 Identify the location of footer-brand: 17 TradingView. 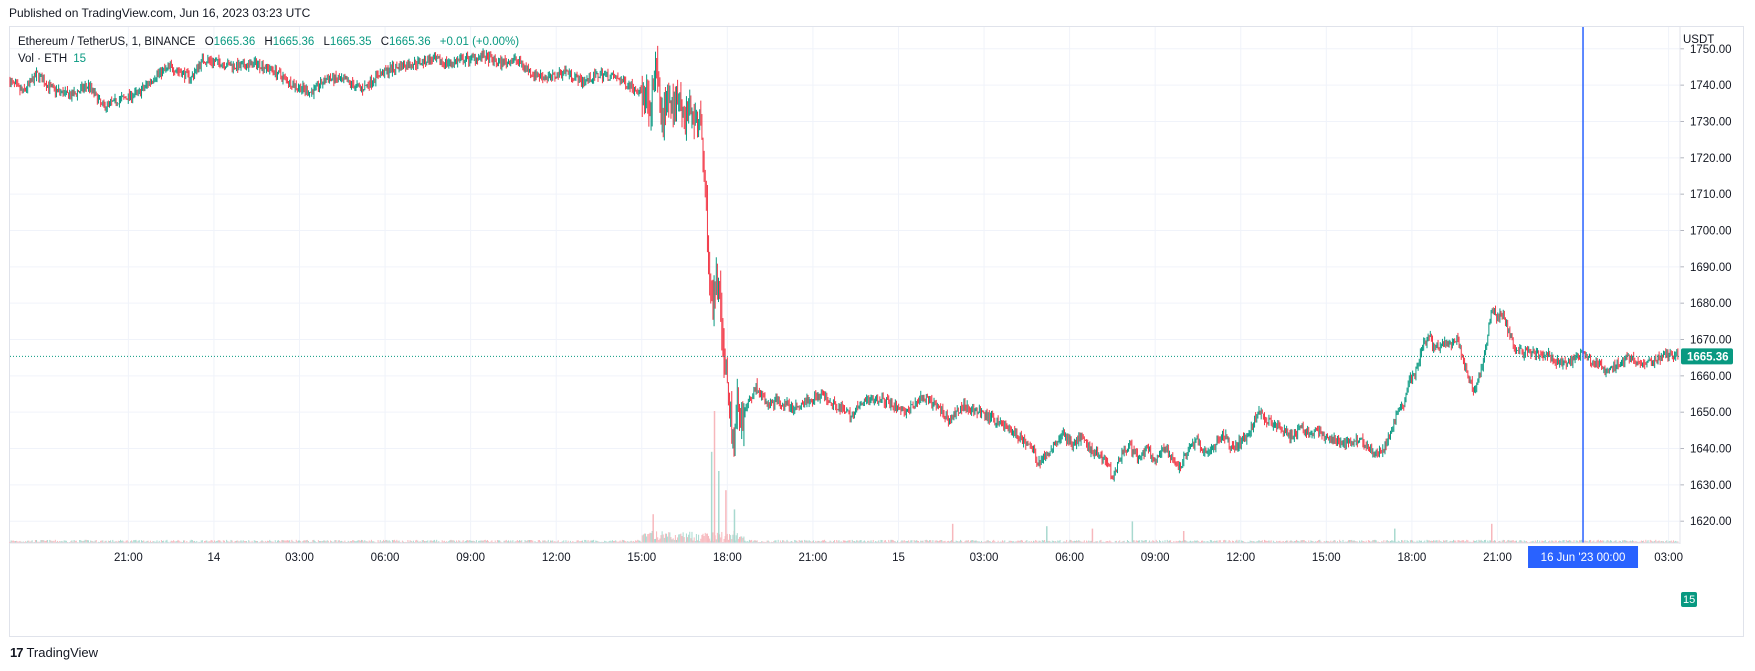
(54, 652).